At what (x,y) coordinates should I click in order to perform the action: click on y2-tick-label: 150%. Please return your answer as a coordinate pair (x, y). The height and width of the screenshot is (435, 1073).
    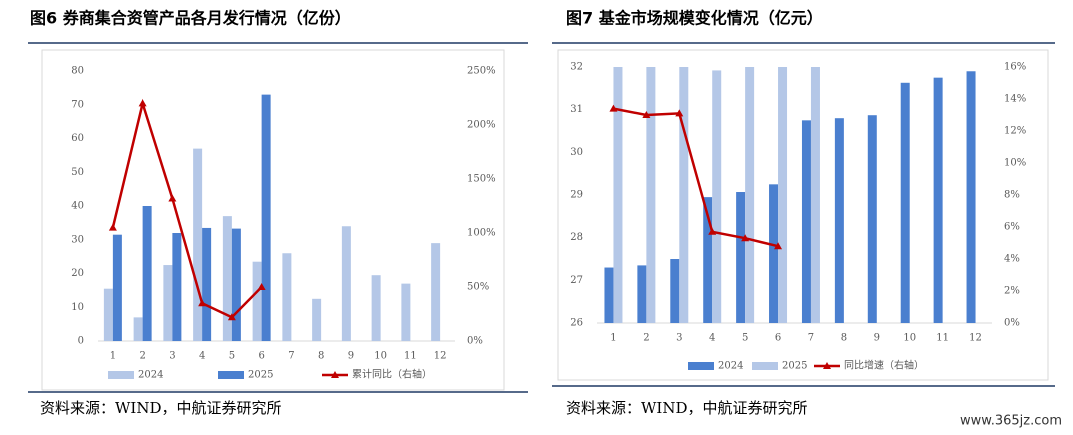
    Looking at the image, I should click on (481, 179).